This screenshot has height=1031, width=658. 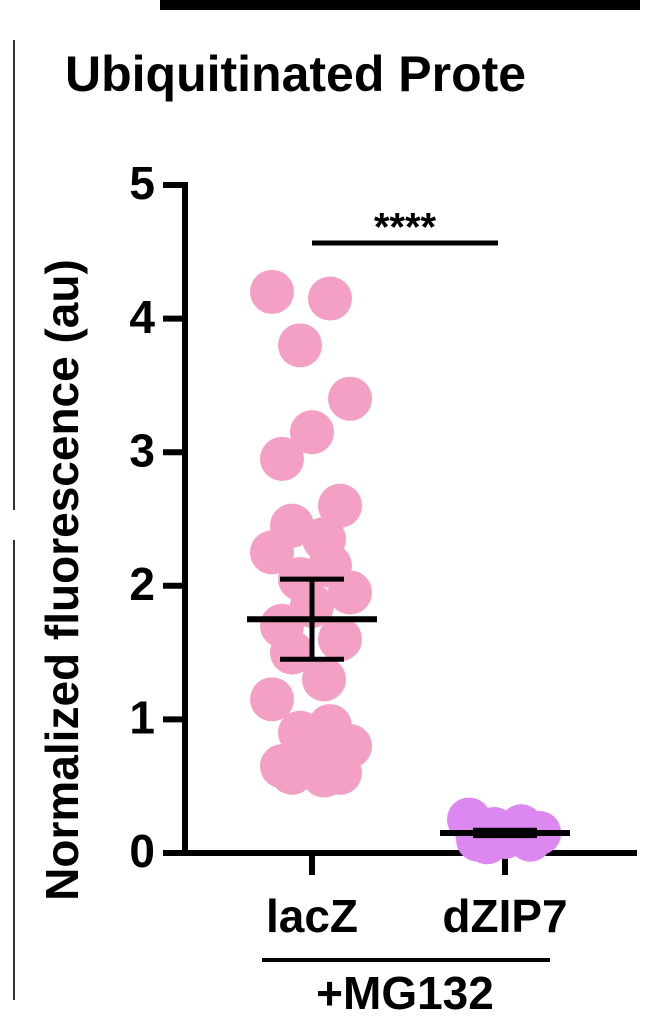 What do you see at coordinates (295, 74) in the screenshot?
I see `chart-title: Ubiquitinated Prote` at bounding box center [295, 74].